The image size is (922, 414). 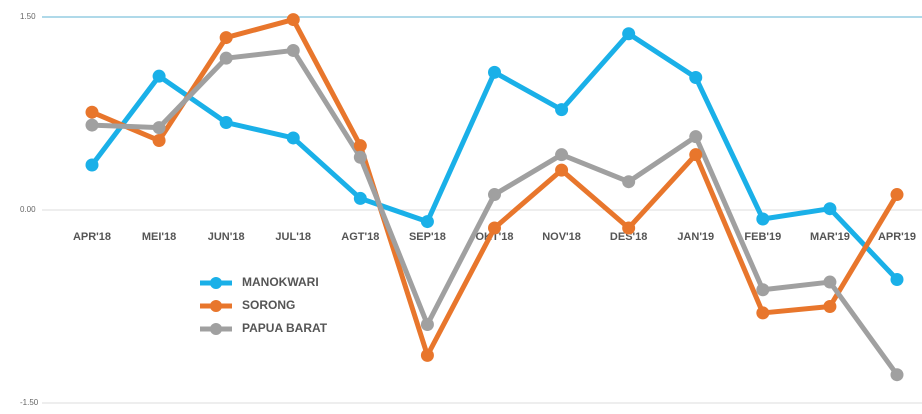 I want to click on y-tick-label: -1.50, so click(x=29, y=402).